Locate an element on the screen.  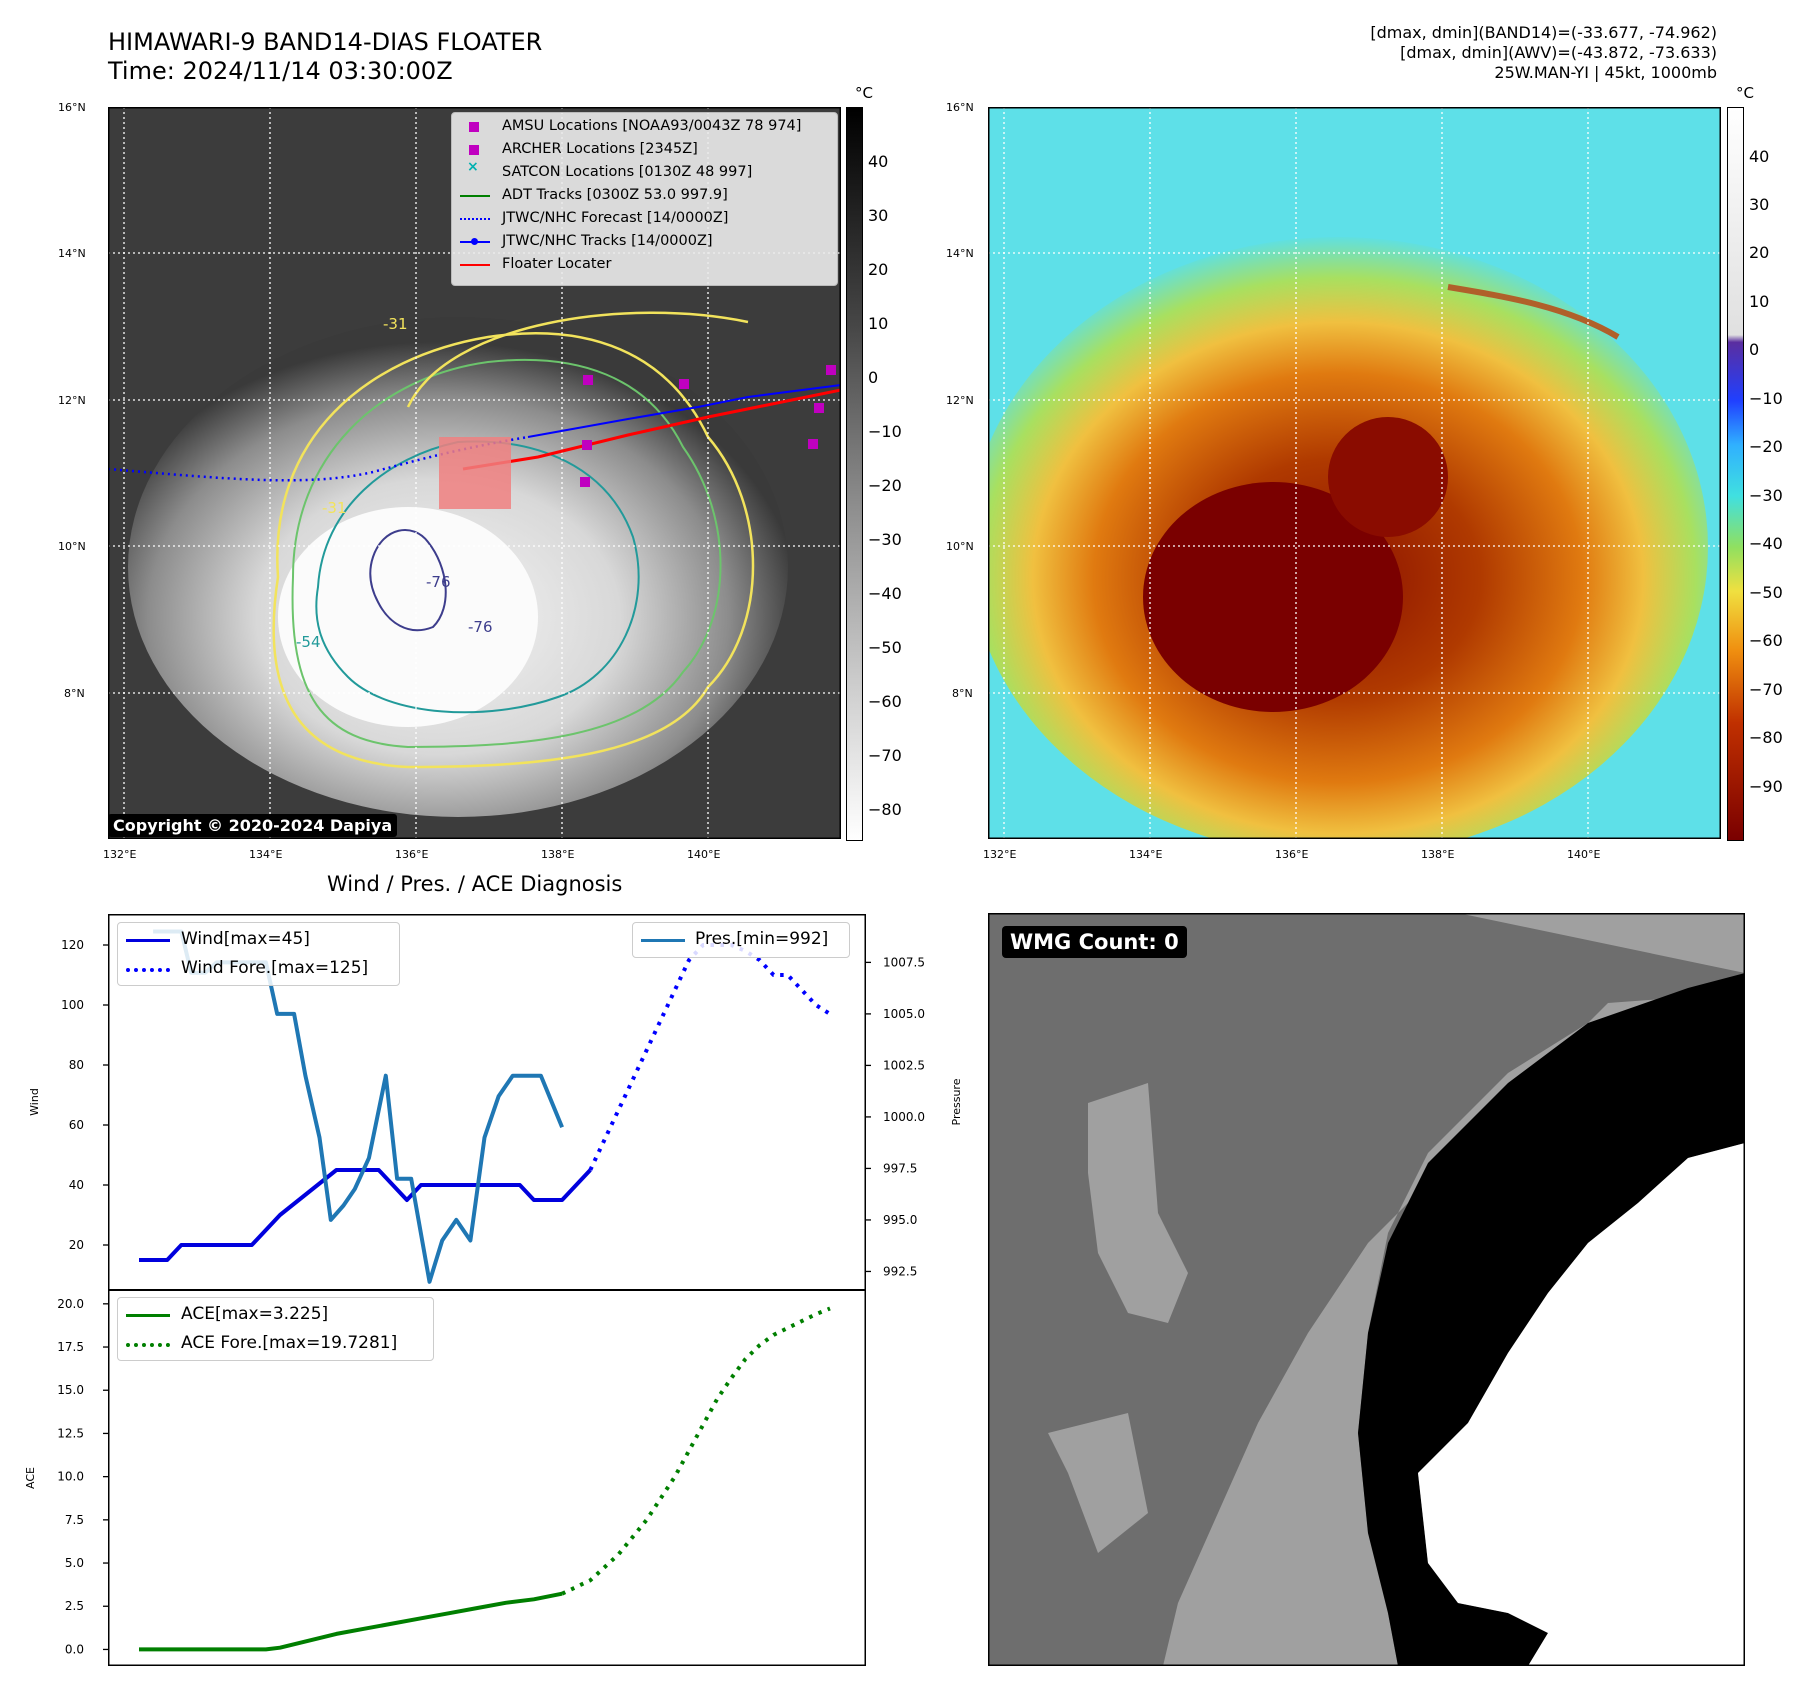
legend-adt-line is located at coordinates (475, 196).